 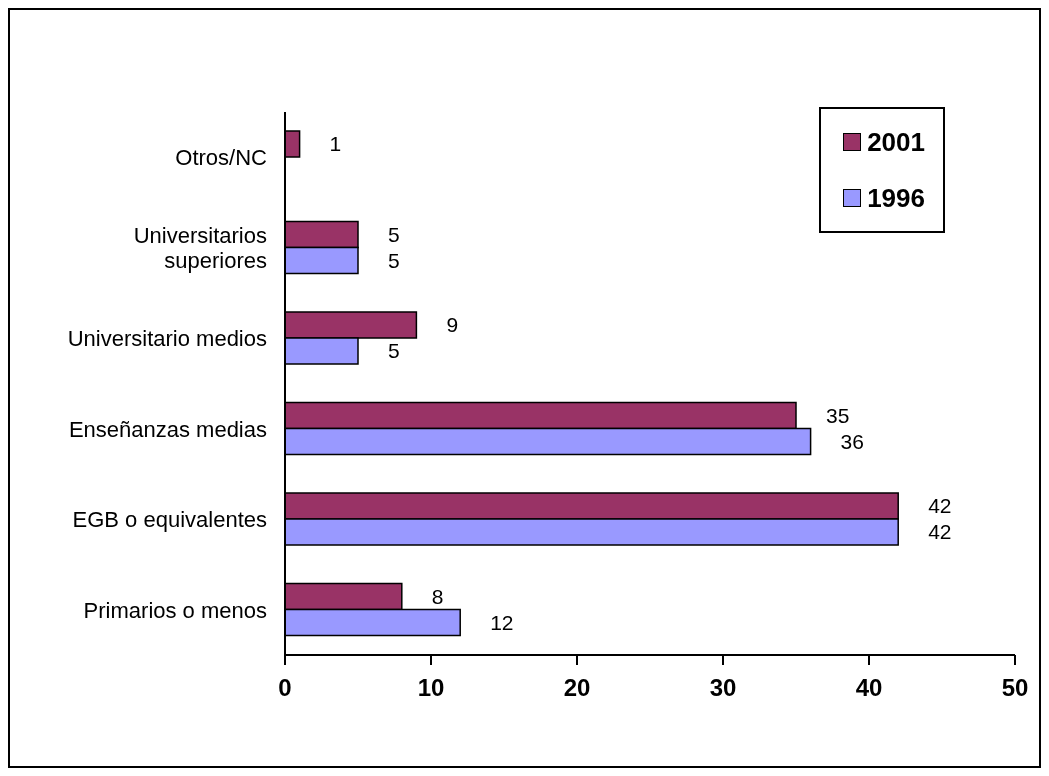 What do you see at coordinates (167, 338) in the screenshot?
I see `y-tick-label: Universitario medios` at bounding box center [167, 338].